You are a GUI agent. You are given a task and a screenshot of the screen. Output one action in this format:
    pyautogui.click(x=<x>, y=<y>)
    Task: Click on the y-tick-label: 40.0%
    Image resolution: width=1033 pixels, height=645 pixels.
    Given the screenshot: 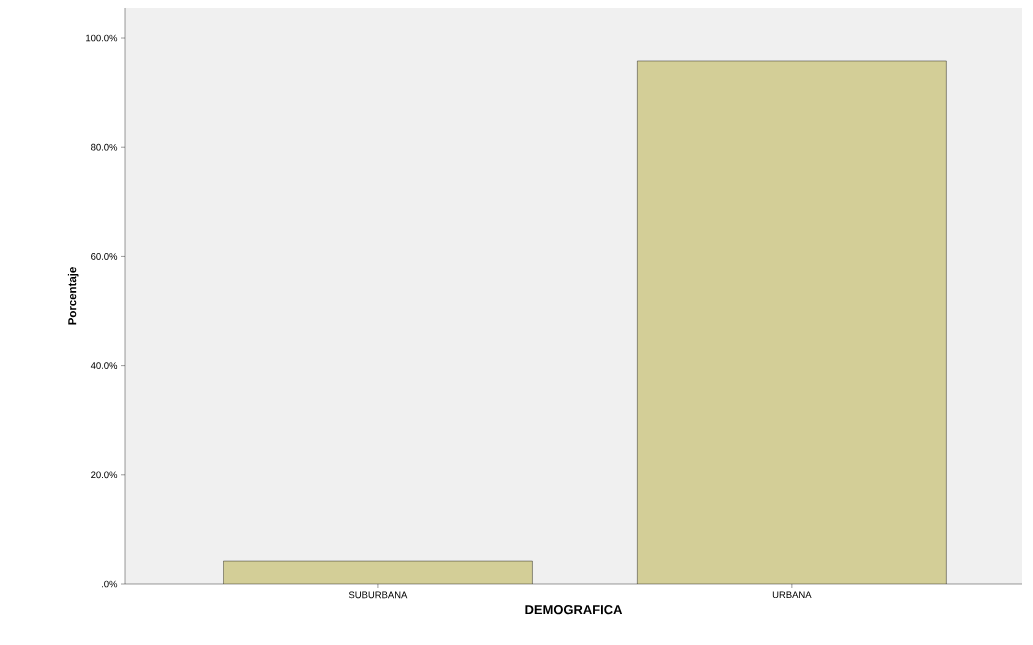 What is the action you would take?
    pyautogui.click(x=104, y=365)
    